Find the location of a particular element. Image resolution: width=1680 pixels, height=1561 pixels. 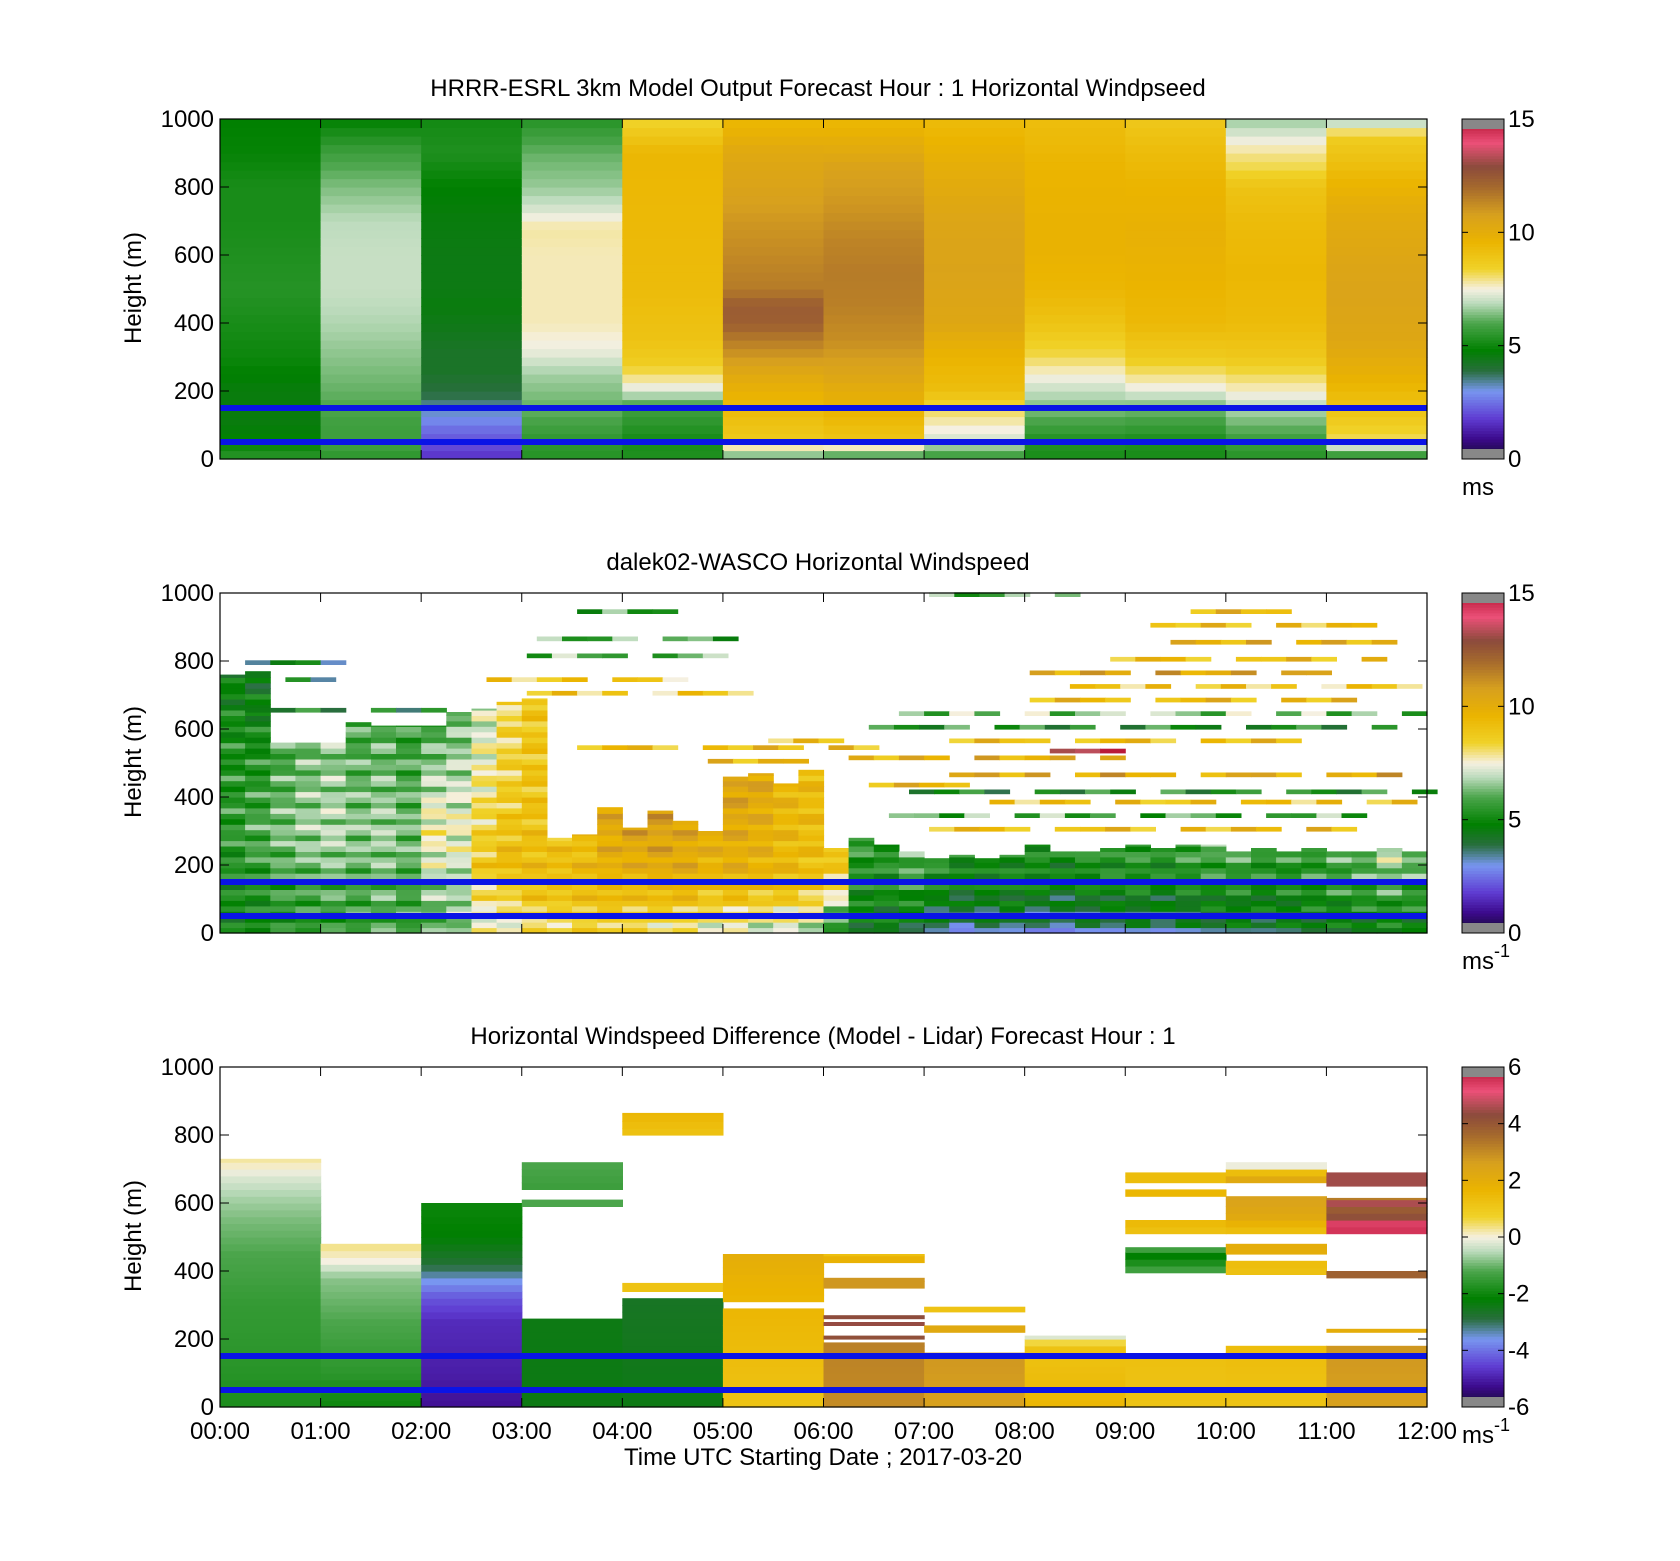

colorbar-frame is located at coordinates (1483, 763).